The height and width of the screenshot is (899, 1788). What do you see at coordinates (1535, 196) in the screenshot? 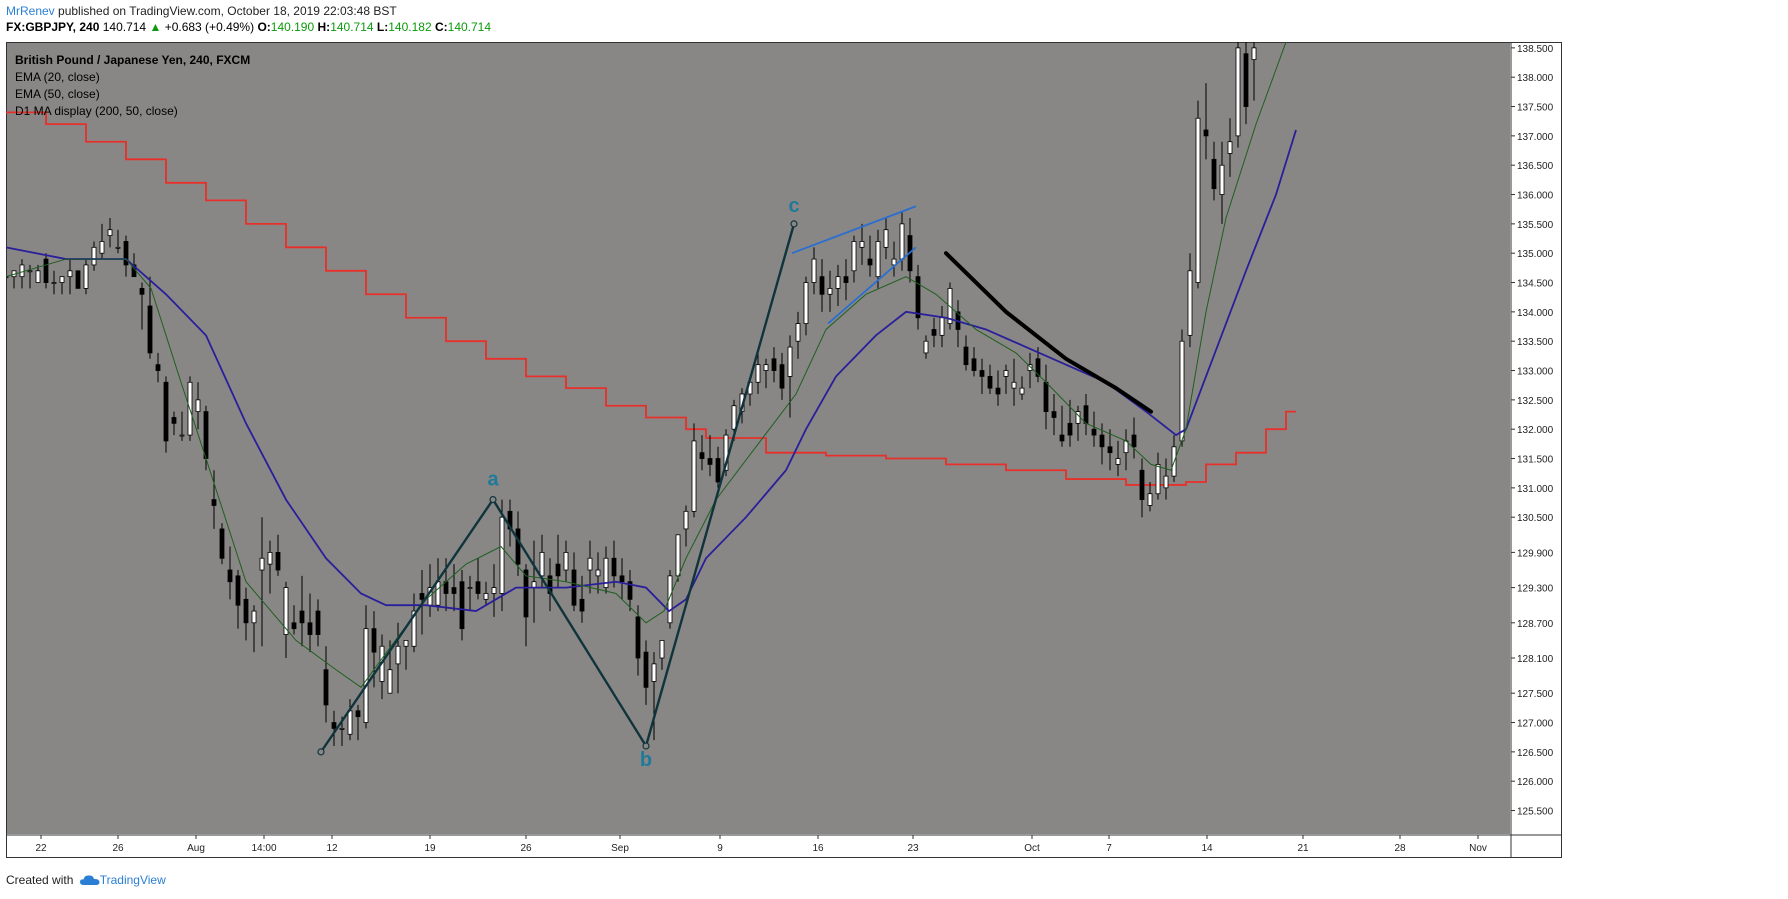
I see `y-tick-label: 136.000` at bounding box center [1535, 196].